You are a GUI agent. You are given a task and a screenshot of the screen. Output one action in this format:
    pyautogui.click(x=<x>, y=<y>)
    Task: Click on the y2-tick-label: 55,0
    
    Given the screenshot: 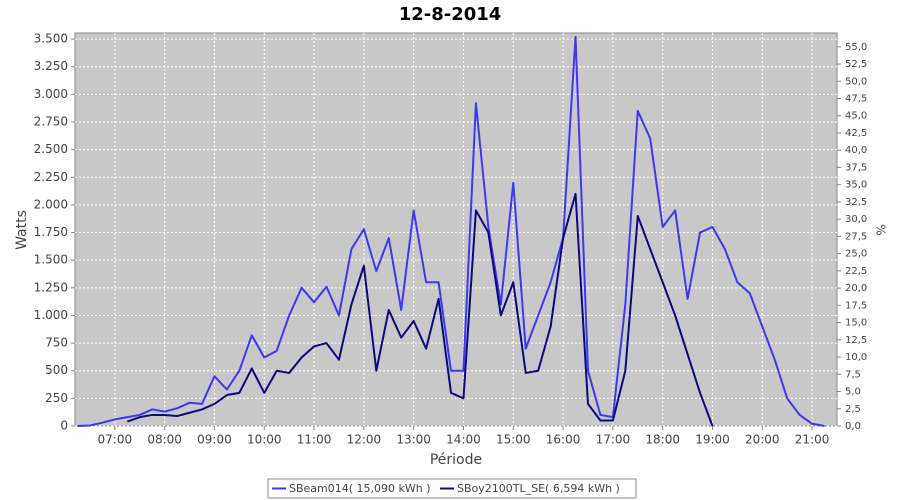 What is the action you would take?
    pyautogui.click(x=856, y=47)
    